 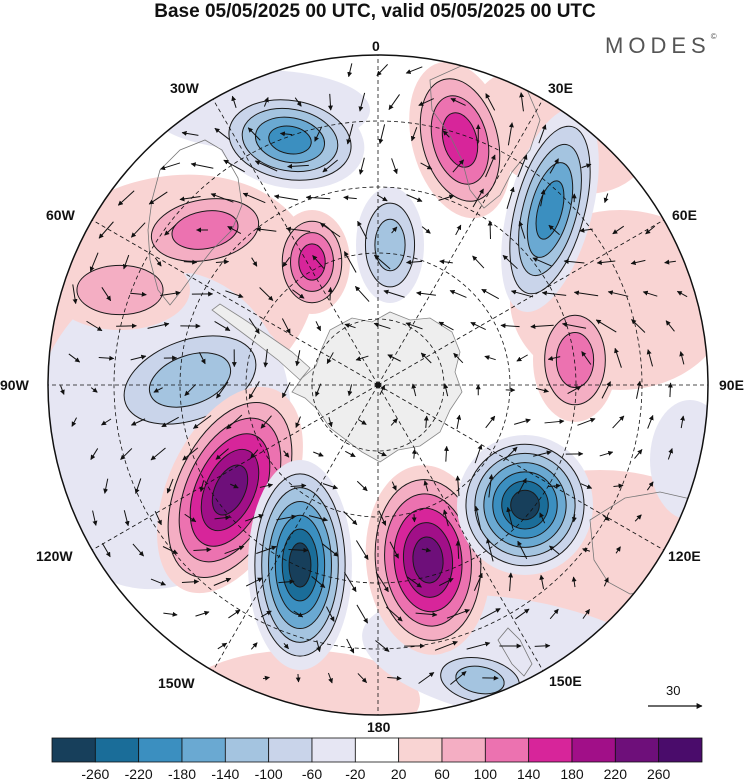 I want to click on colorbar-tick-label: 260, so click(x=658, y=774).